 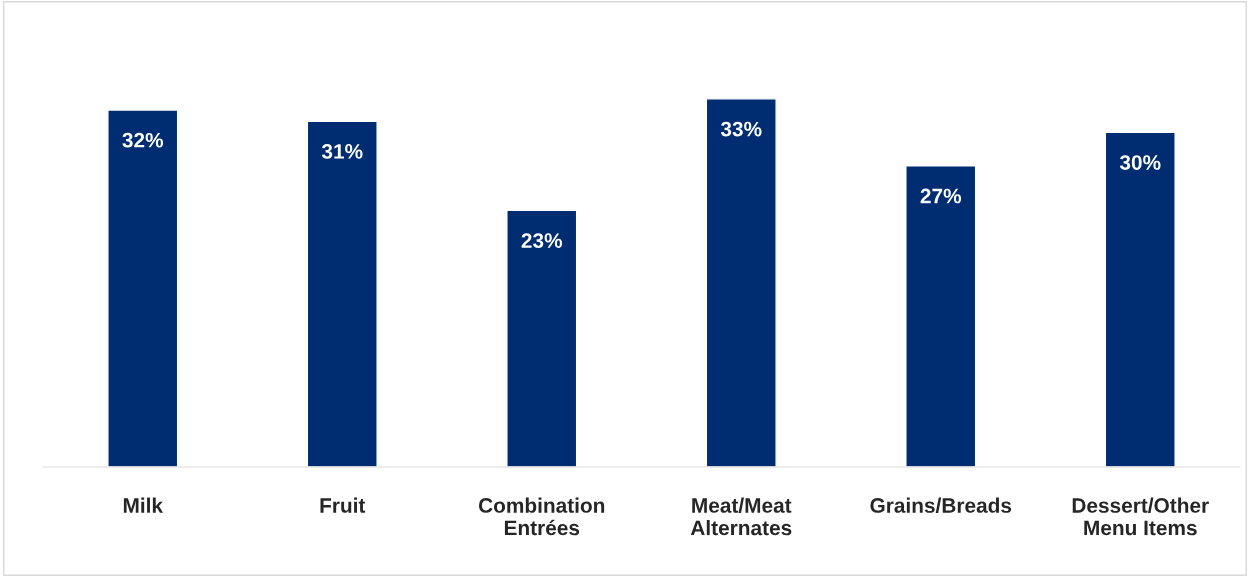 I want to click on x-tick-label: Fruit, so click(x=343, y=505).